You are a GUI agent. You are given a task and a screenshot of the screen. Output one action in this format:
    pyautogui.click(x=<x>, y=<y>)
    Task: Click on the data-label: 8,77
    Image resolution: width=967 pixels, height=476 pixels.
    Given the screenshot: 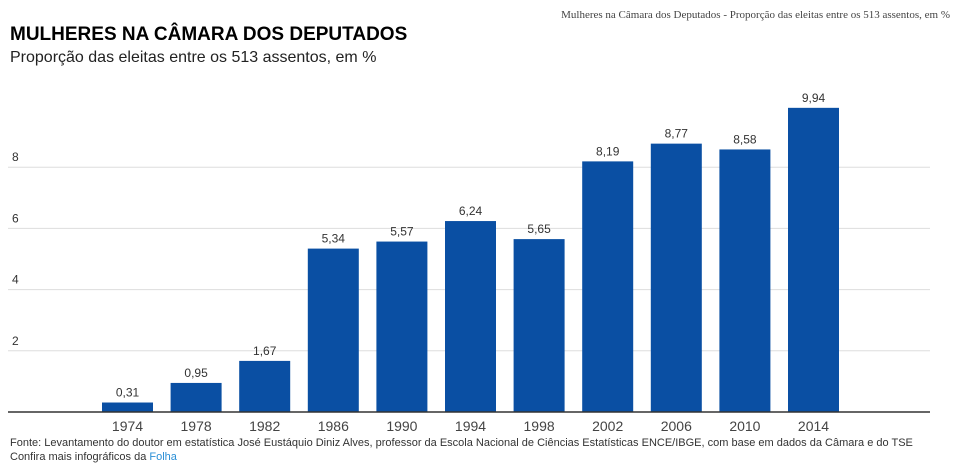 What is the action you would take?
    pyautogui.click(x=677, y=134)
    